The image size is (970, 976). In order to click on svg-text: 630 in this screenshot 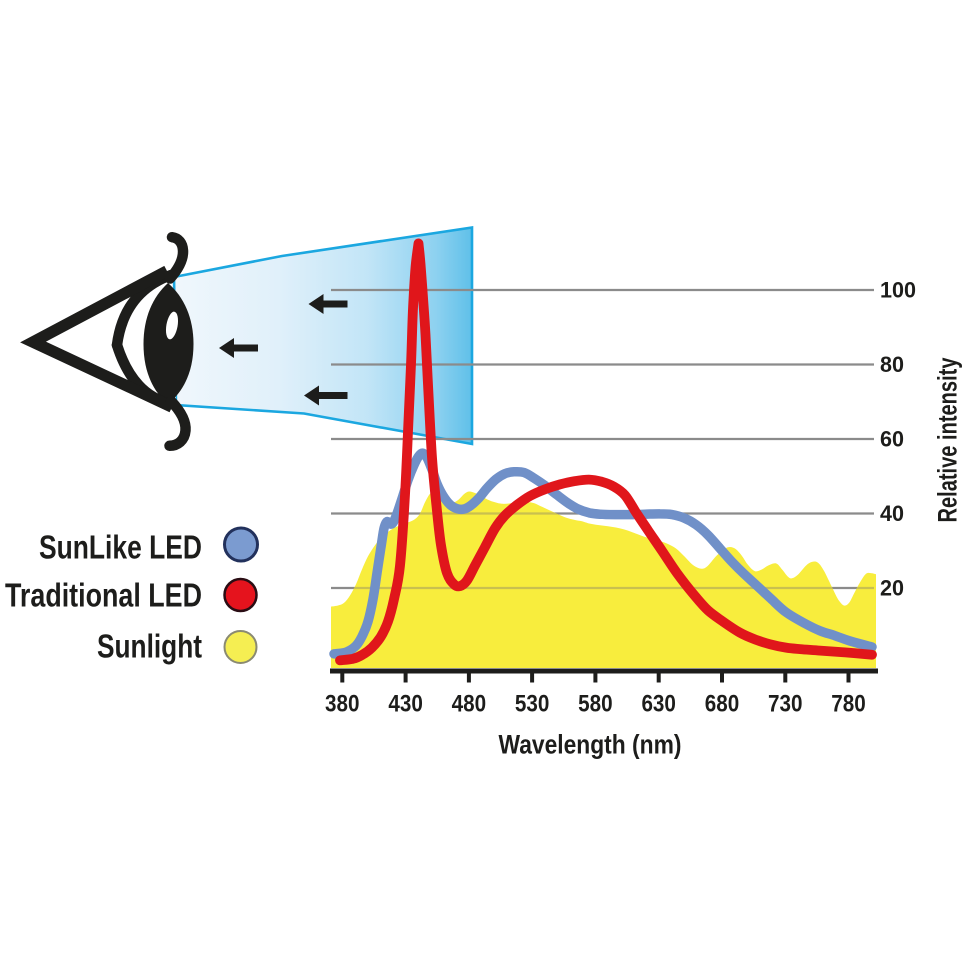, I will do `click(658, 704)`.